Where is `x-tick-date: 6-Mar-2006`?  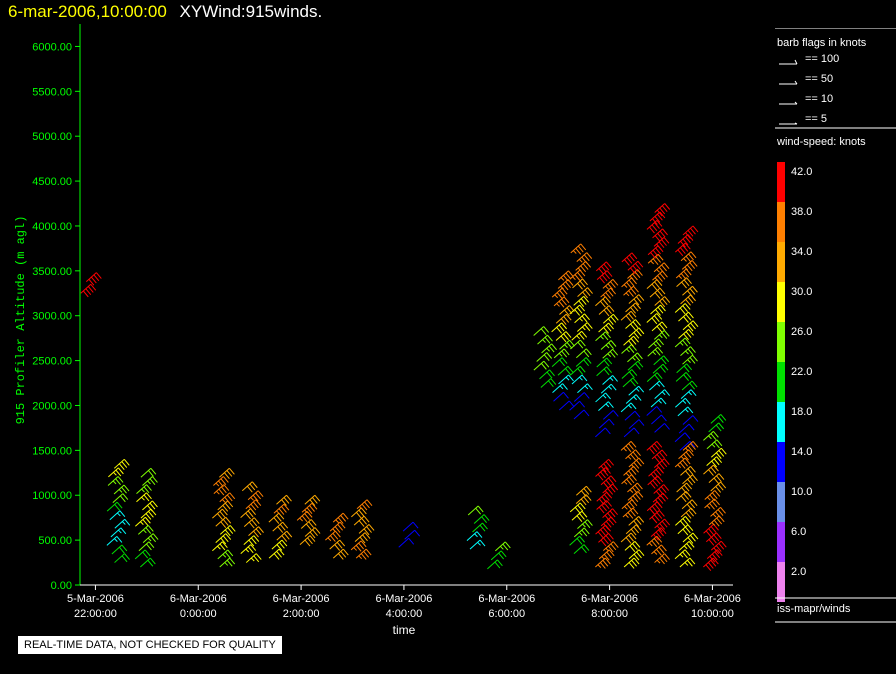 x-tick-date: 6-Mar-2006 is located at coordinates (506, 599).